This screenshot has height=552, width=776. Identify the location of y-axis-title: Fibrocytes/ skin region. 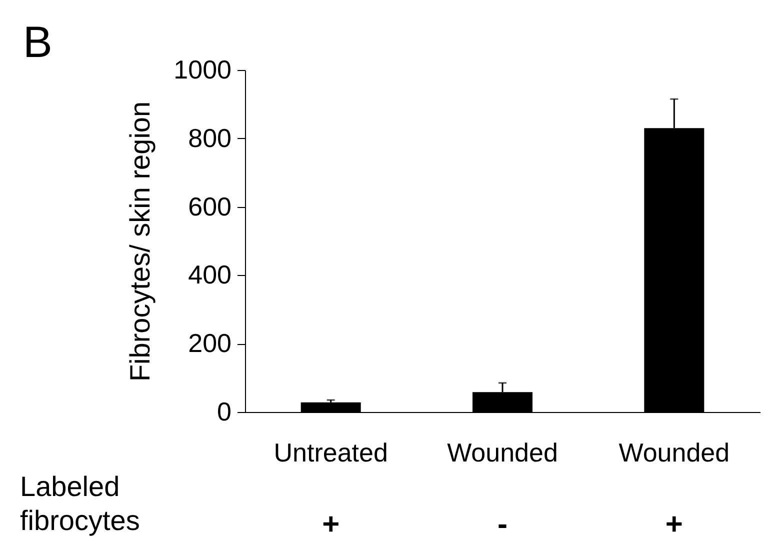
(140, 241).